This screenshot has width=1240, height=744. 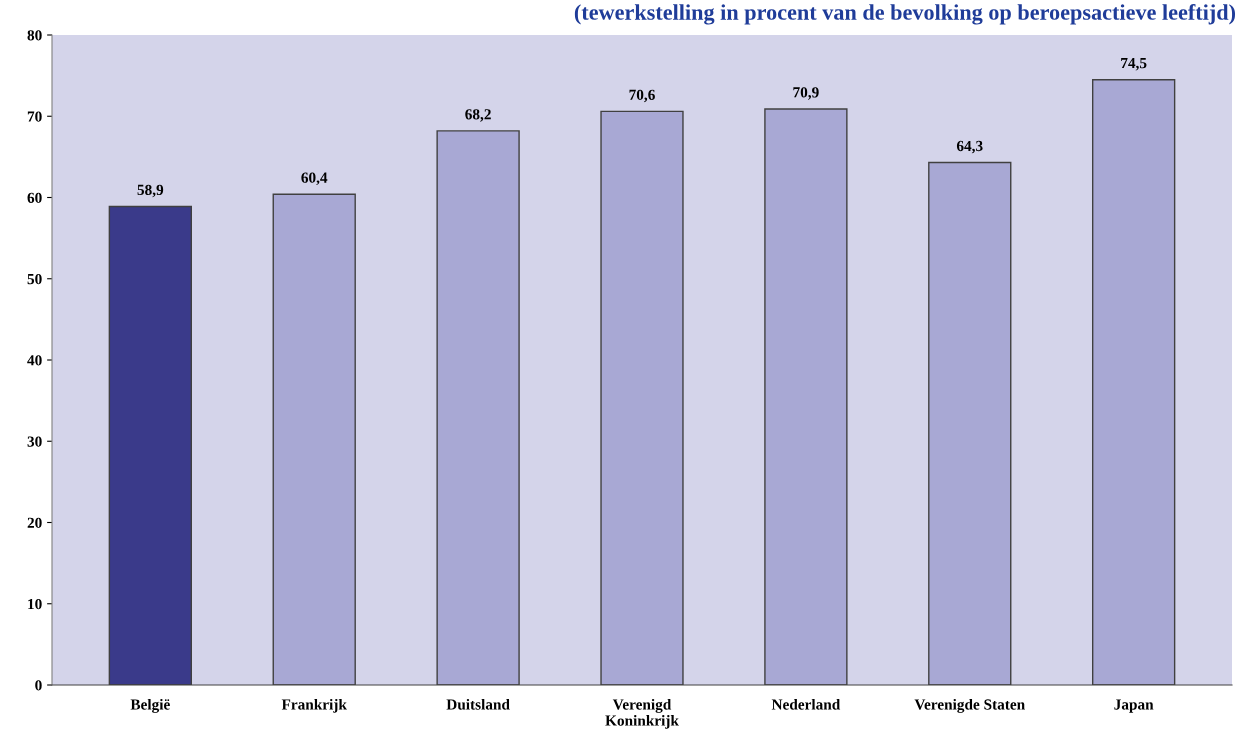 What do you see at coordinates (150, 705) in the screenshot?
I see `x-tick-label: België` at bounding box center [150, 705].